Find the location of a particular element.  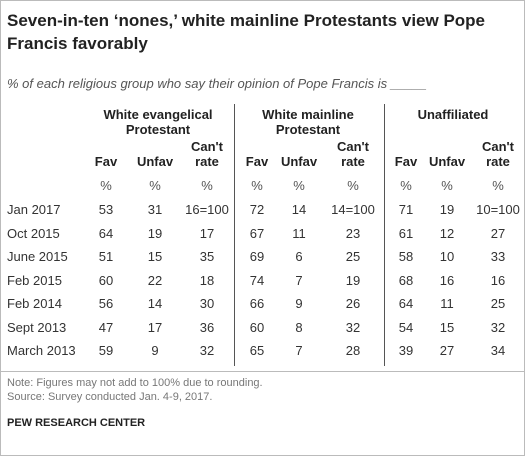

row-label: March 2013 is located at coordinates (41, 350).